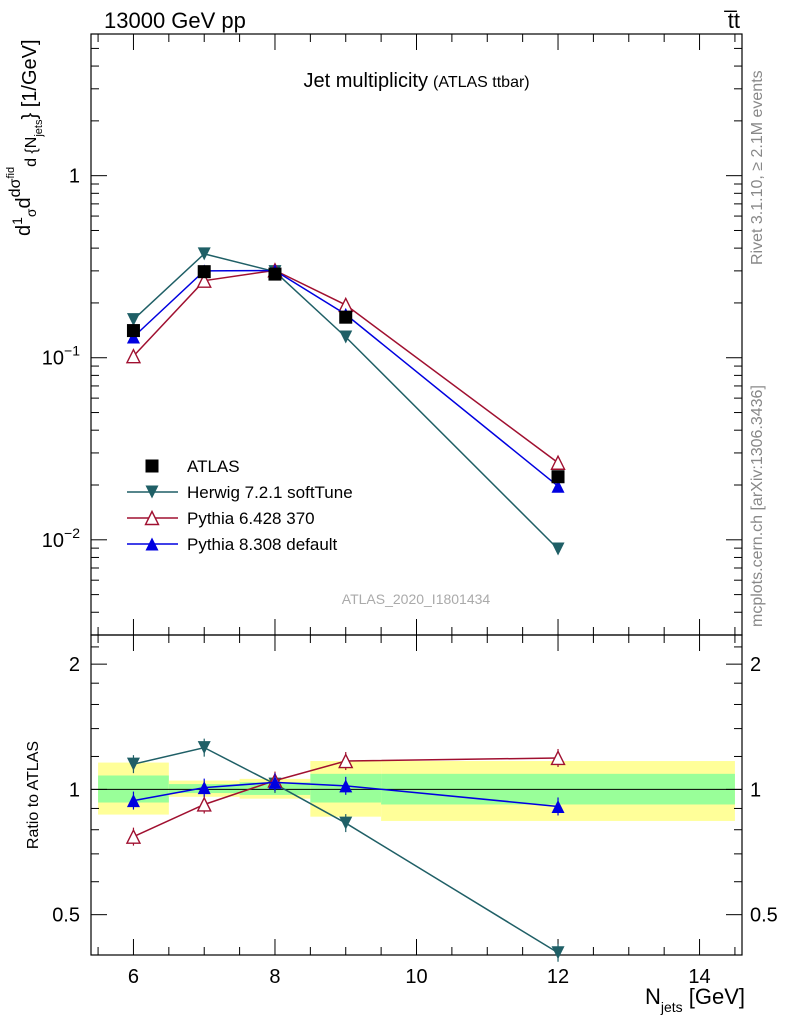 Image resolution: width=786 pixels, height=1024 pixels. What do you see at coordinates (757, 506) in the screenshot?
I see `mcplots-label: mcplots.cern.ch [arXiv:1306.3436]` at bounding box center [757, 506].